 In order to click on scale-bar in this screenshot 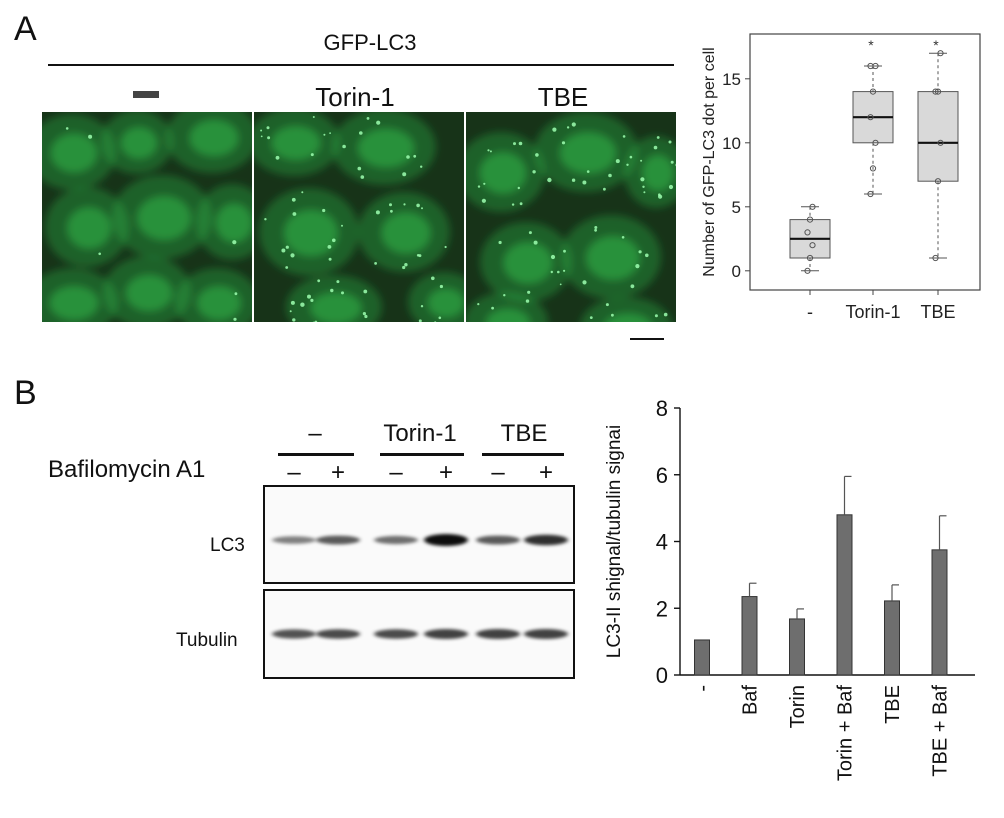, I will do `click(647, 339)`.